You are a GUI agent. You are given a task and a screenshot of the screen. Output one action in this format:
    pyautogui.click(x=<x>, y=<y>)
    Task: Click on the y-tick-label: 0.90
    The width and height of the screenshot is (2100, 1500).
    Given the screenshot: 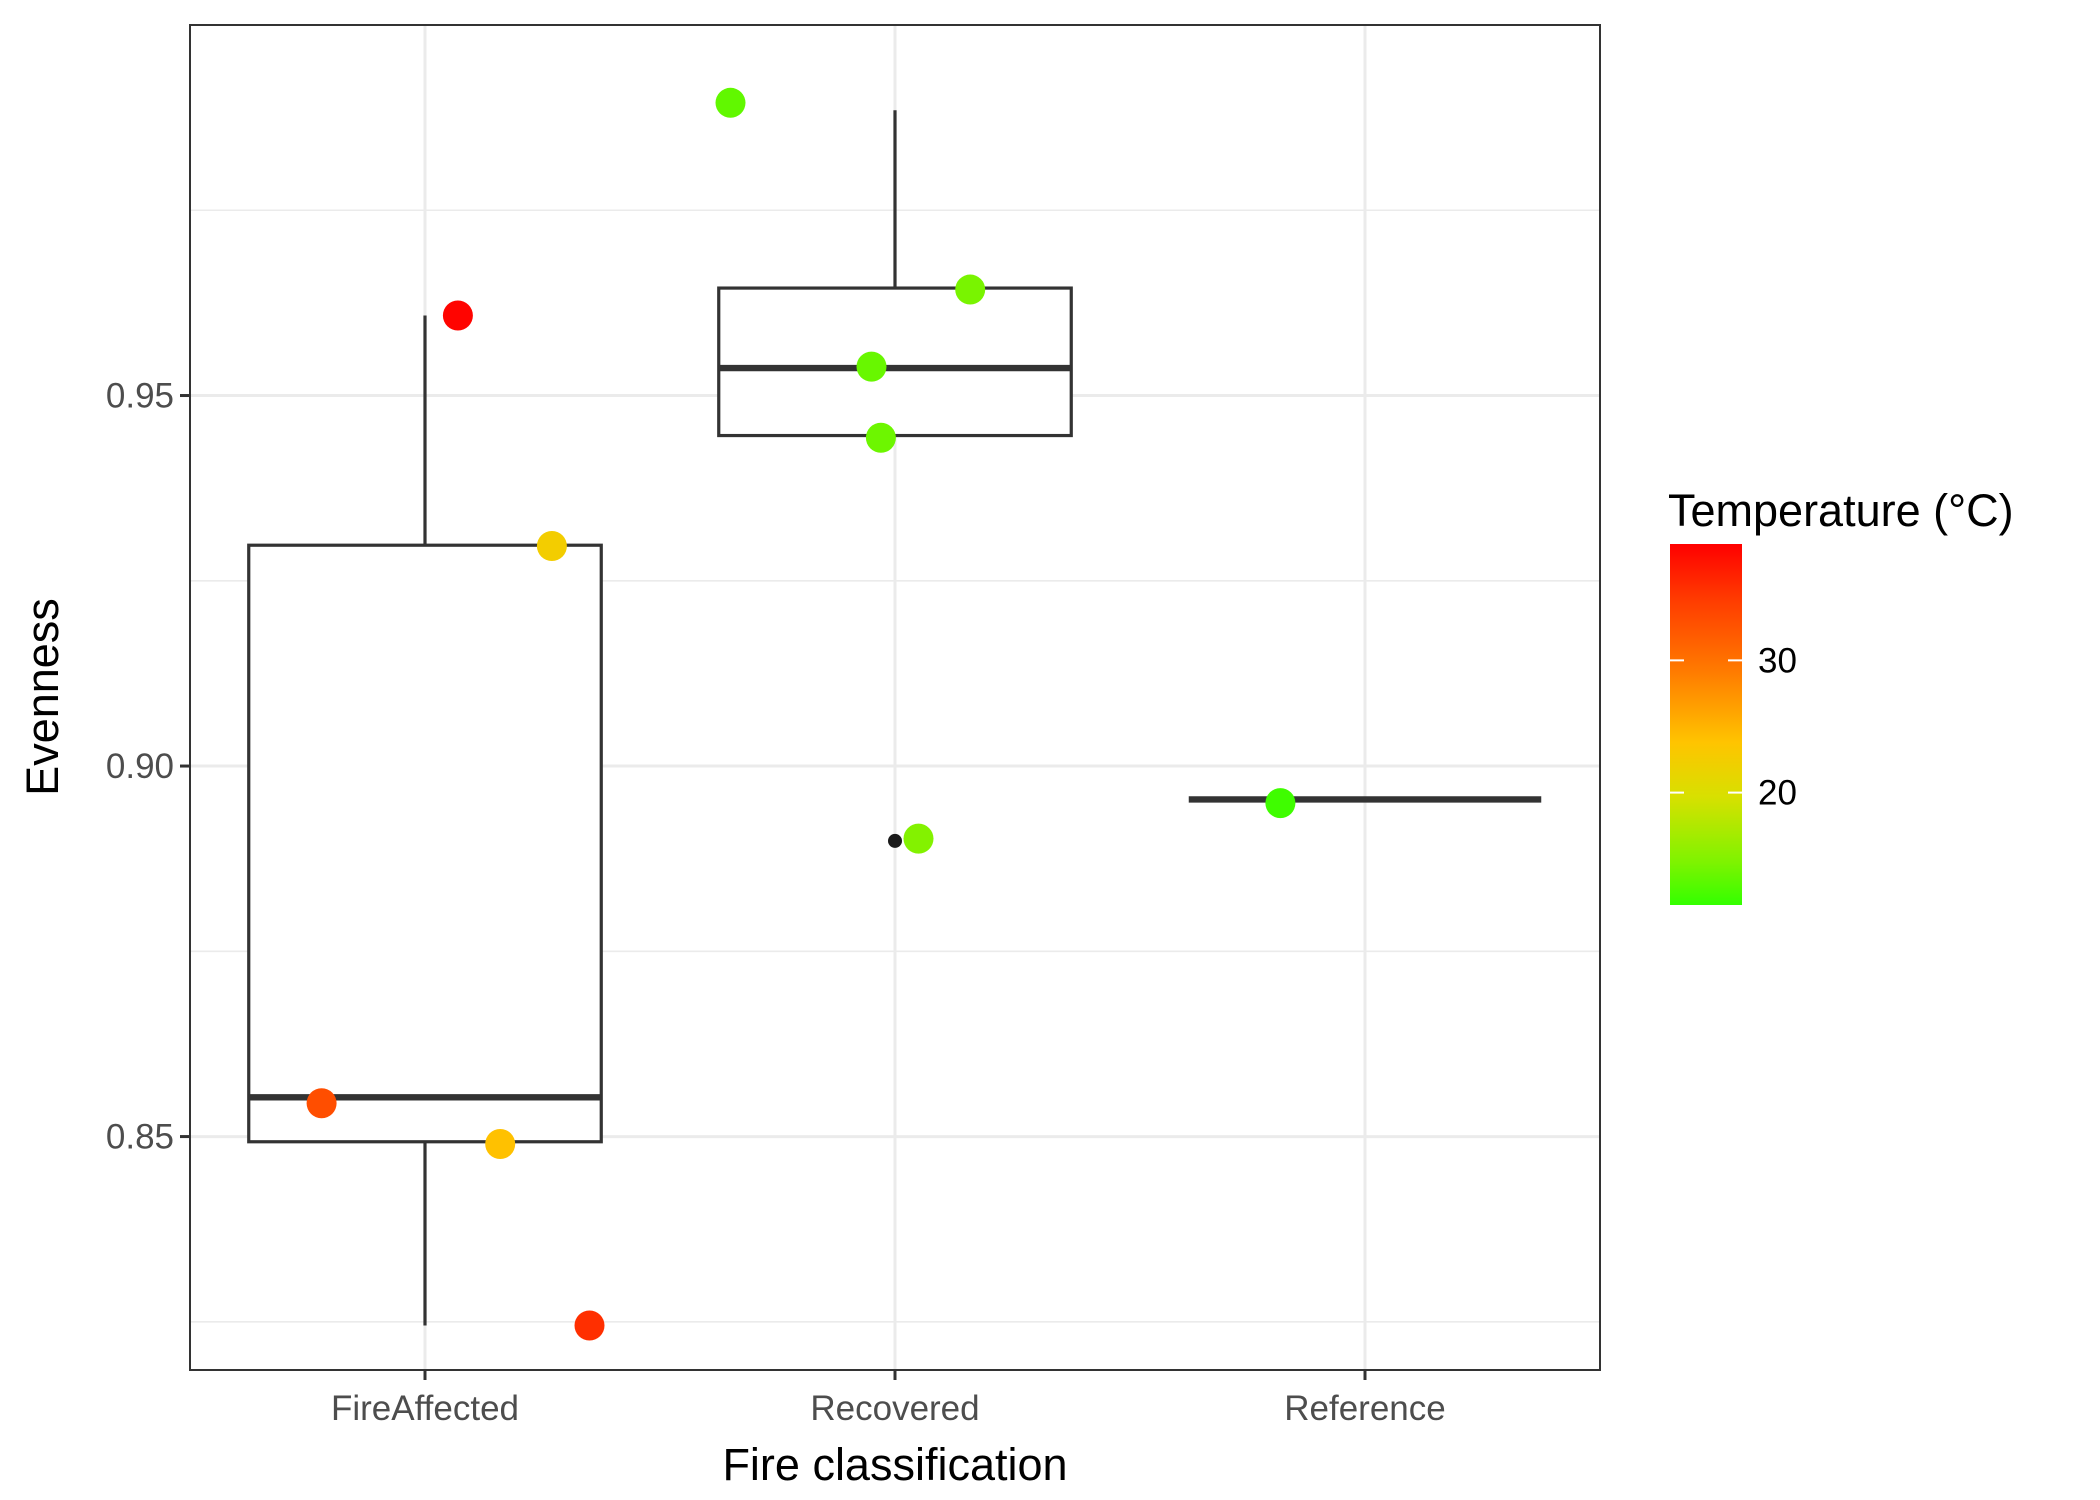 What is the action you would take?
    pyautogui.click(x=140, y=766)
    